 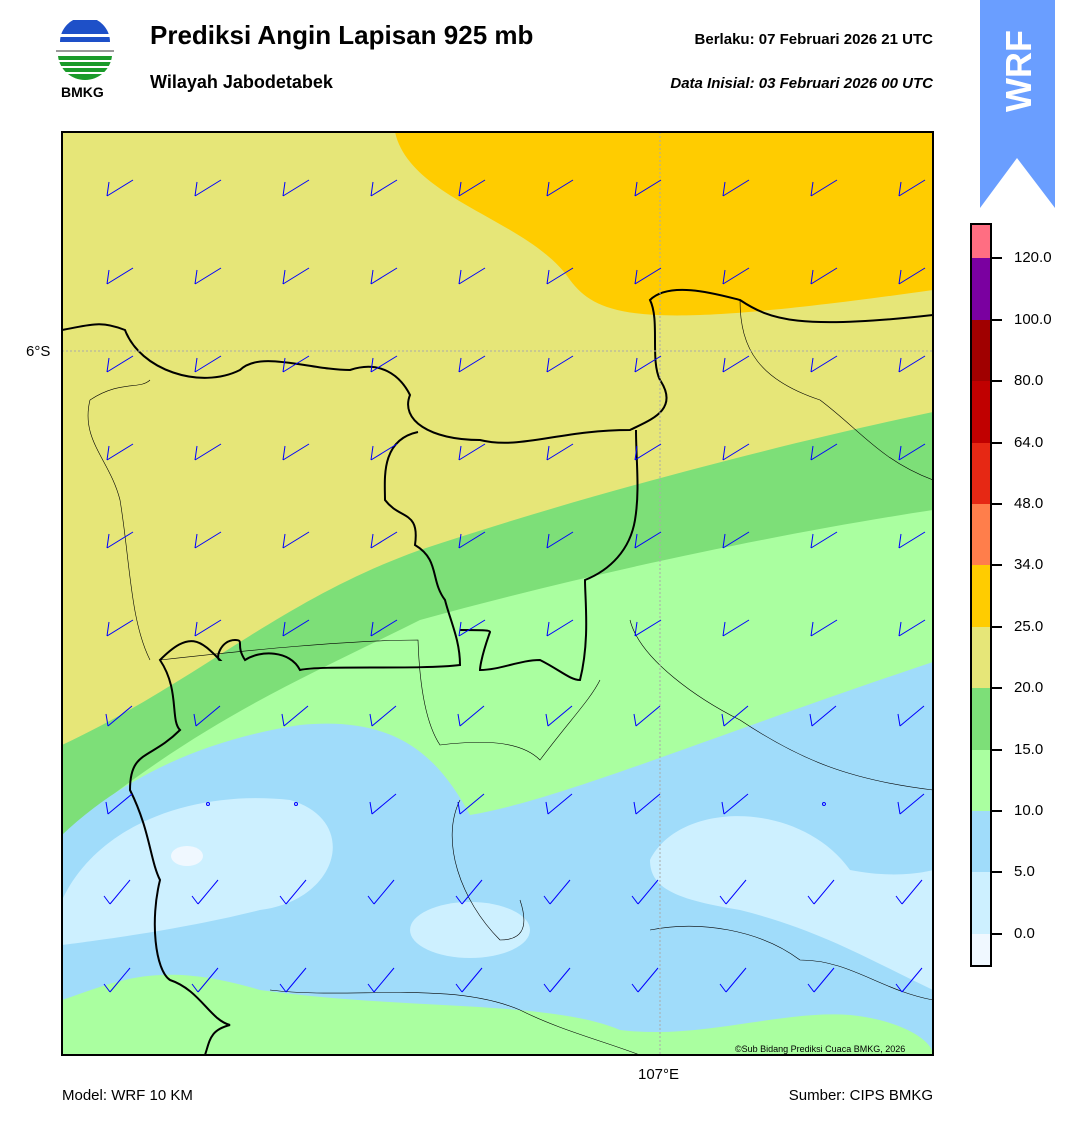 What do you see at coordinates (1029, 442) in the screenshot?
I see `colorbar-label: 64.0` at bounding box center [1029, 442].